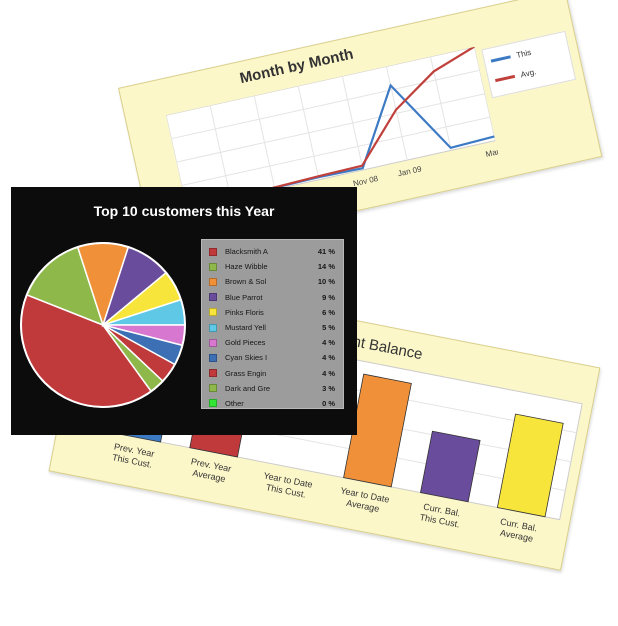 The width and height of the screenshot is (618, 626). Describe the element at coordinates (524, 53) in the screenshot. I see `legend-label-this: This` at that location.